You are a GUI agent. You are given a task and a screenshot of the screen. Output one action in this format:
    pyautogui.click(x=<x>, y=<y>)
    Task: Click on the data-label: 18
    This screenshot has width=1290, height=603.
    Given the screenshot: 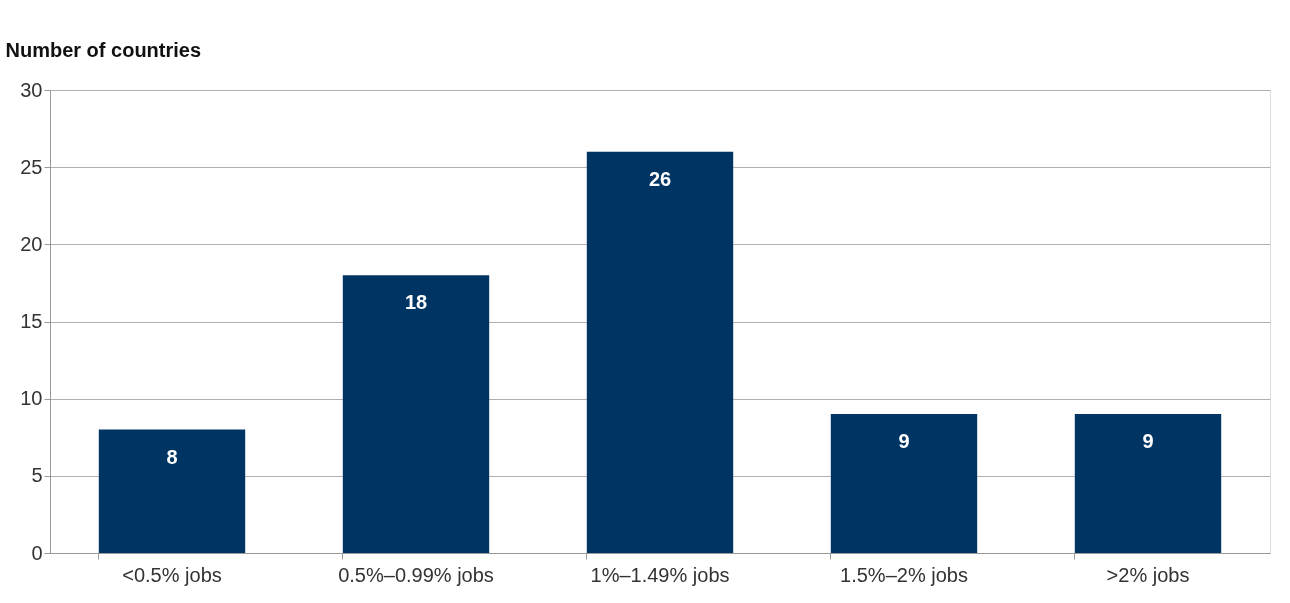 What is the action you would take?
    pyautogui.click(x=416, y=302)
    